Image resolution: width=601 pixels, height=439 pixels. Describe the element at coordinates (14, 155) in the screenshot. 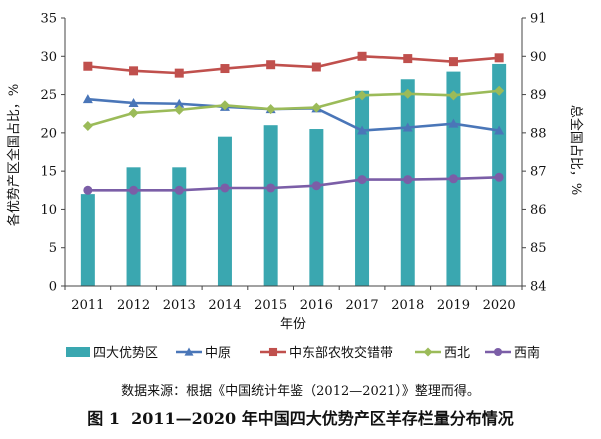

I see `left-y-axis-title: 各优势产区全国占比，%` at that location.